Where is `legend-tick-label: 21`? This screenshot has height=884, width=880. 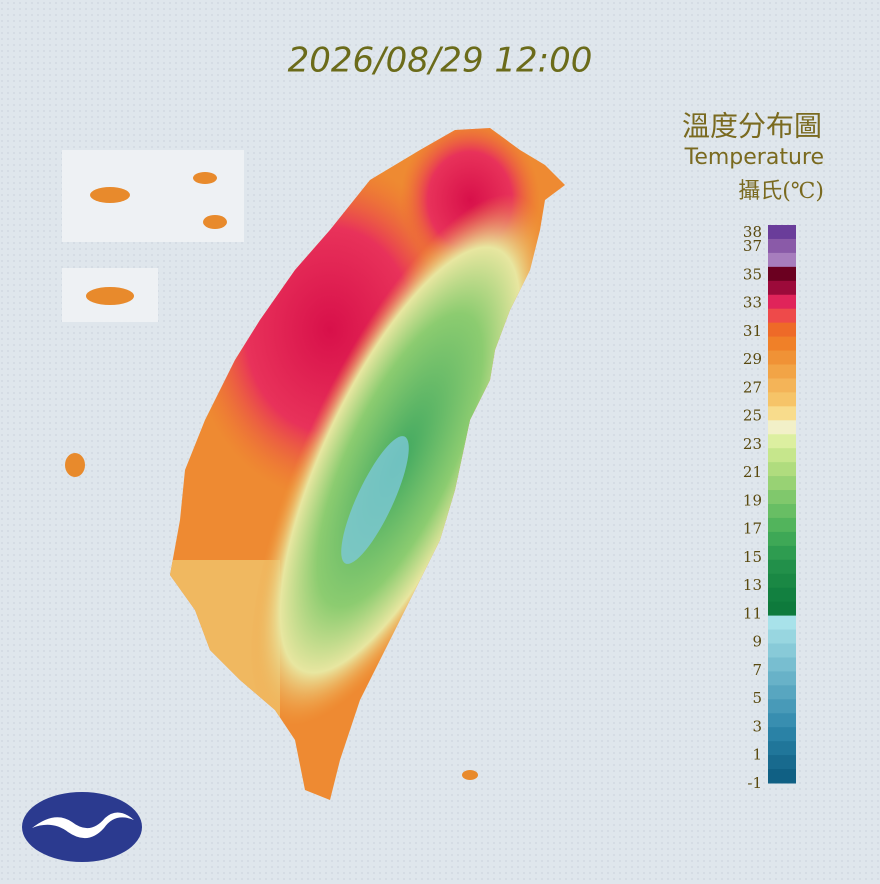 legend-tick-label: 21 is located at coordinates (752, 472).